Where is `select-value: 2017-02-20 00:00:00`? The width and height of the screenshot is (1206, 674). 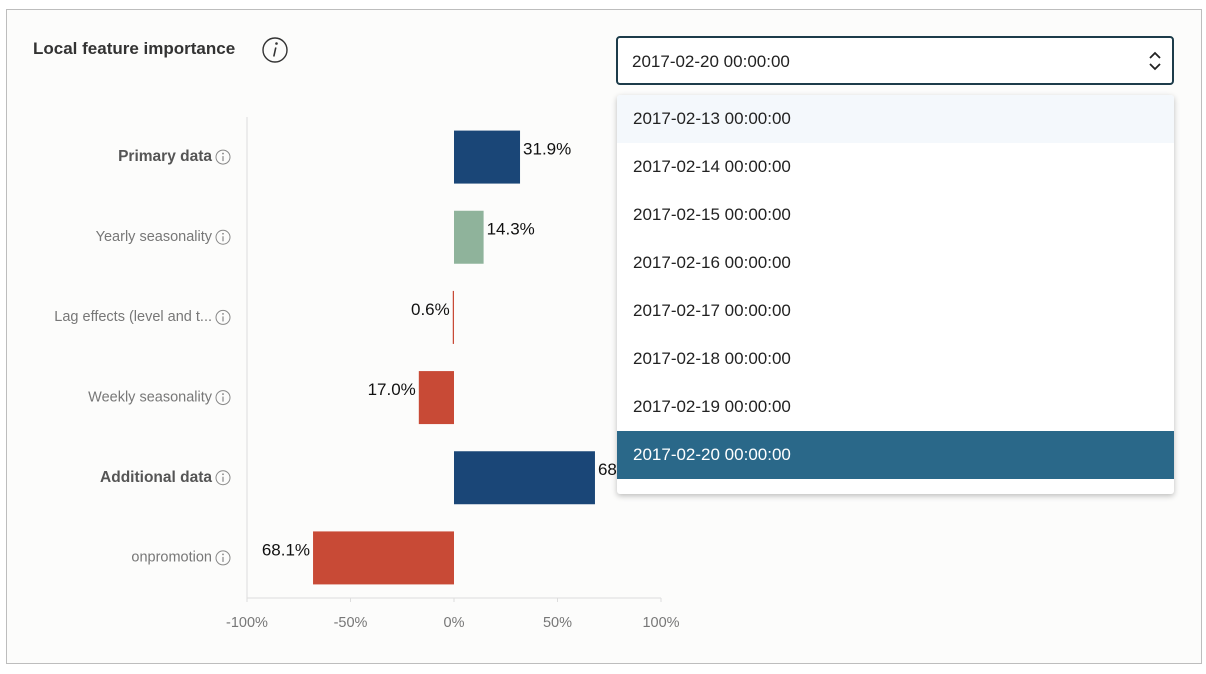 select-value: 2017-02-20 00:00:00 is located at coordinates (711, 61).